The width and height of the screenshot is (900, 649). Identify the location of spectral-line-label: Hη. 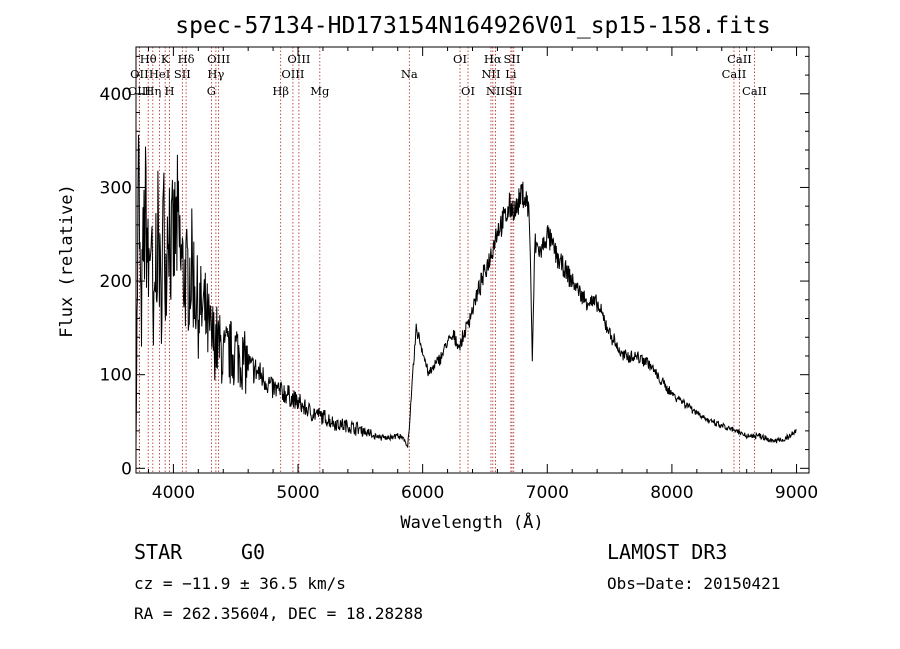
(152, 91).